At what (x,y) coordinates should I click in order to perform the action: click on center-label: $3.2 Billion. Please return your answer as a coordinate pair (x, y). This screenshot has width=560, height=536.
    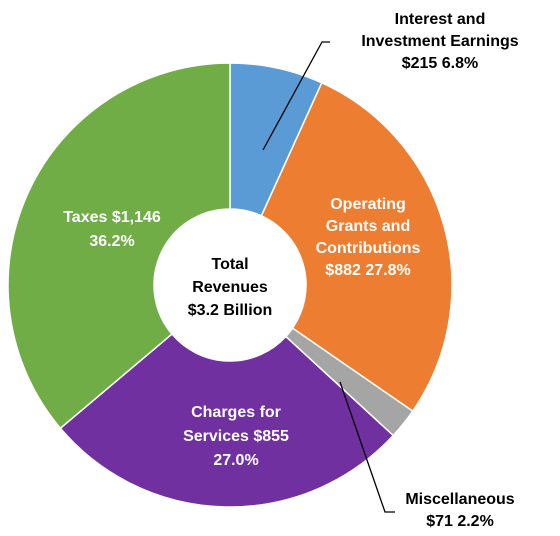
    Looking at the image, I should click on (230, 310).